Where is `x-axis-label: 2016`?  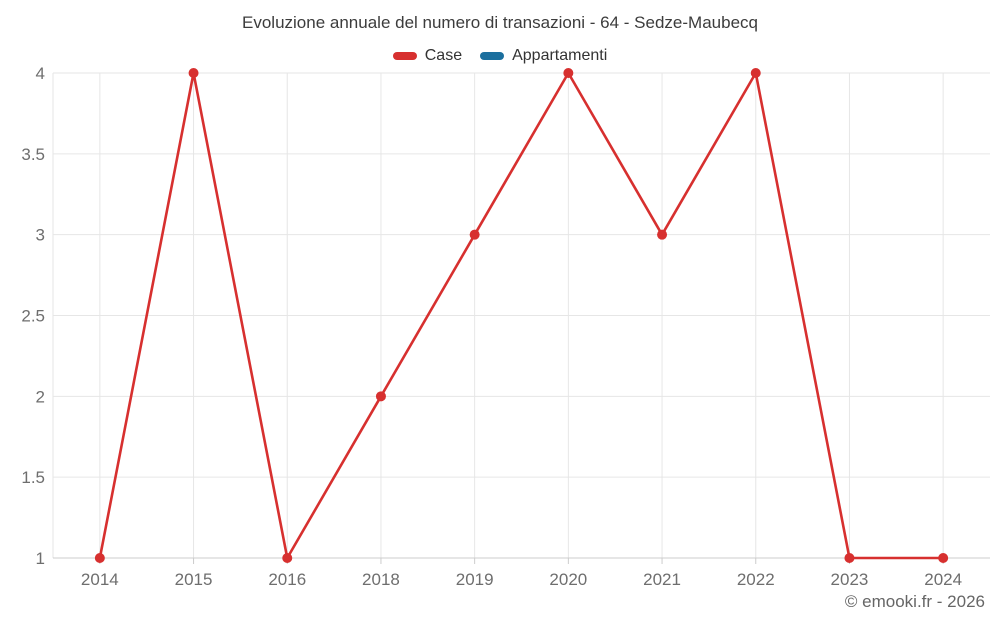 x-axis-label: 2016 is located at coordinates (287, 579).